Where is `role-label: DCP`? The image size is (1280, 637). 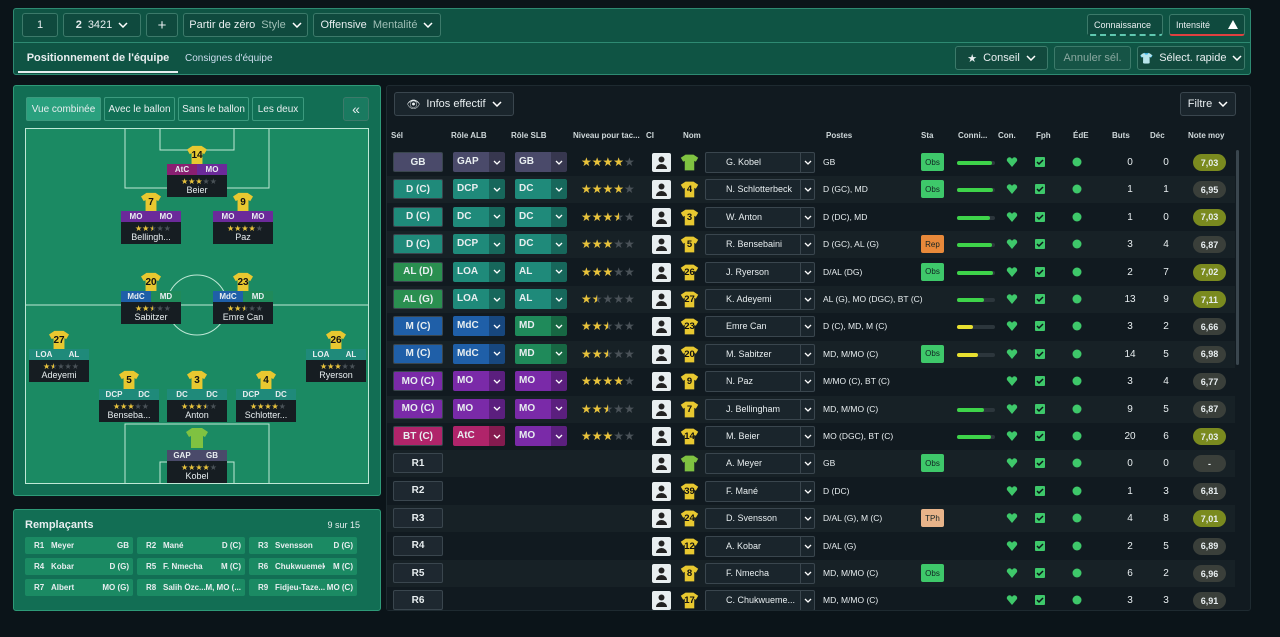
role-label: DCP is located at coordinates (468, 244).